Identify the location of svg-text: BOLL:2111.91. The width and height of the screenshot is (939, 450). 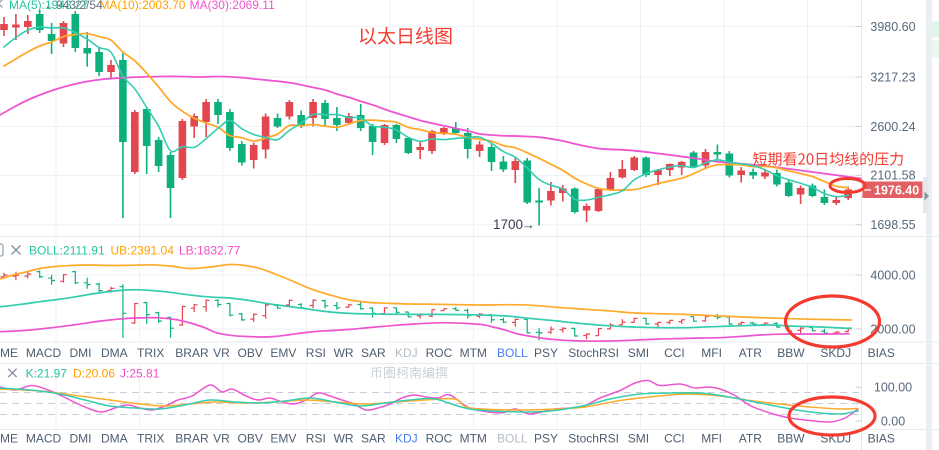
(67, 251).